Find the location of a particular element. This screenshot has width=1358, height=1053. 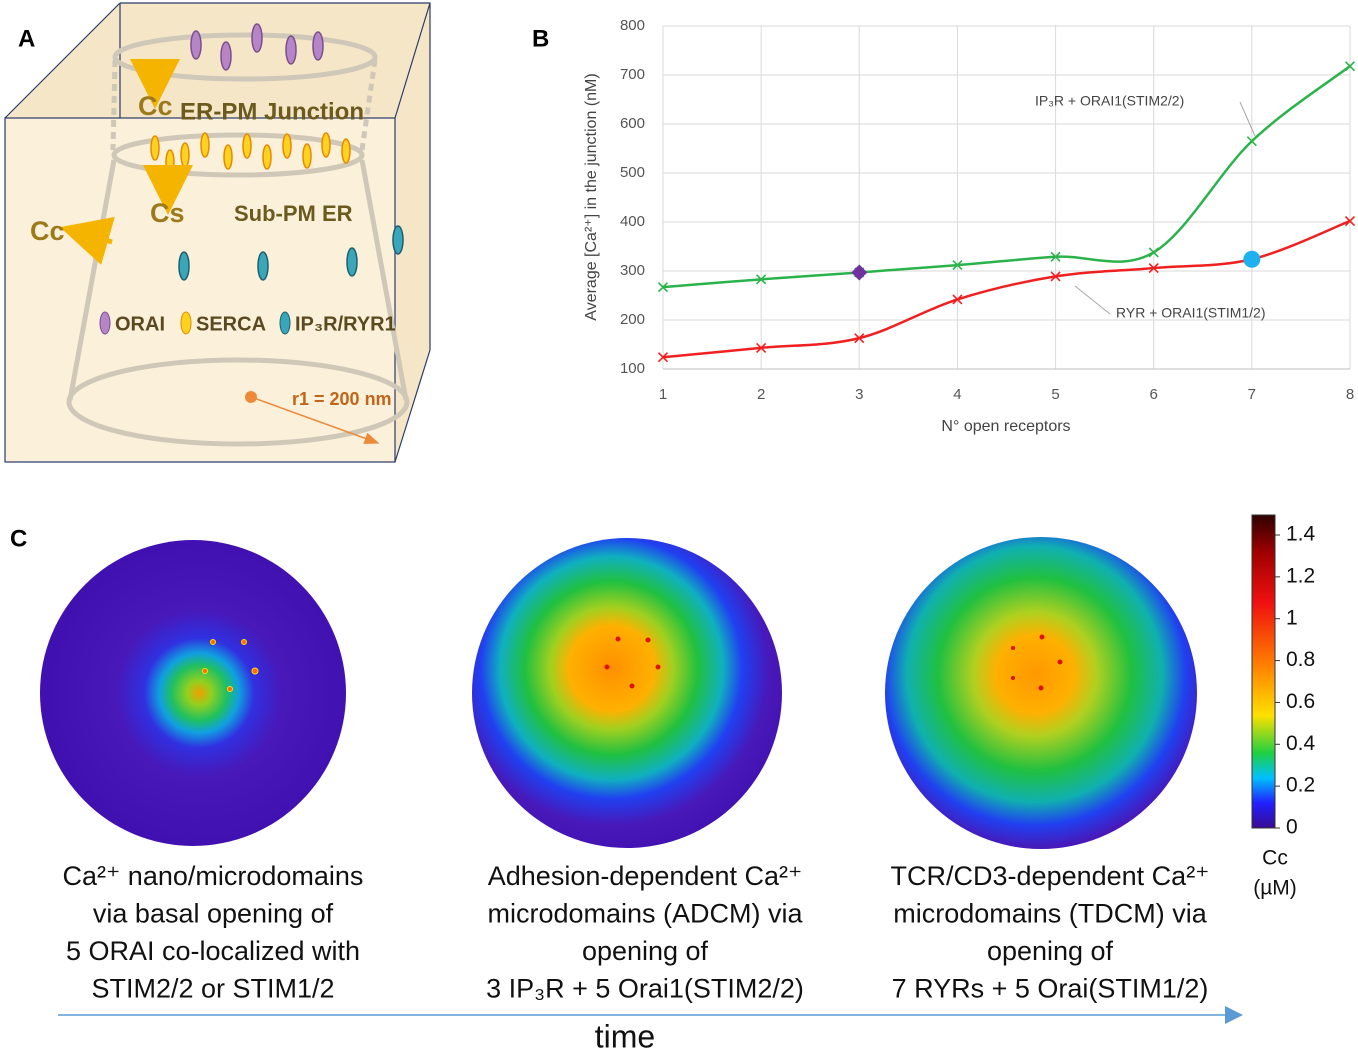

legend-label: IP₃R/RYR1 is located at coordinates (345, 324).